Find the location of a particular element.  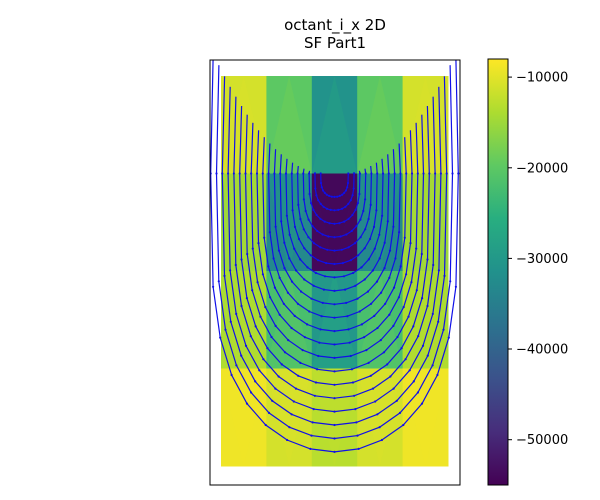

colorbar-tick-label: −20000 is located at coordinates (542, 168).